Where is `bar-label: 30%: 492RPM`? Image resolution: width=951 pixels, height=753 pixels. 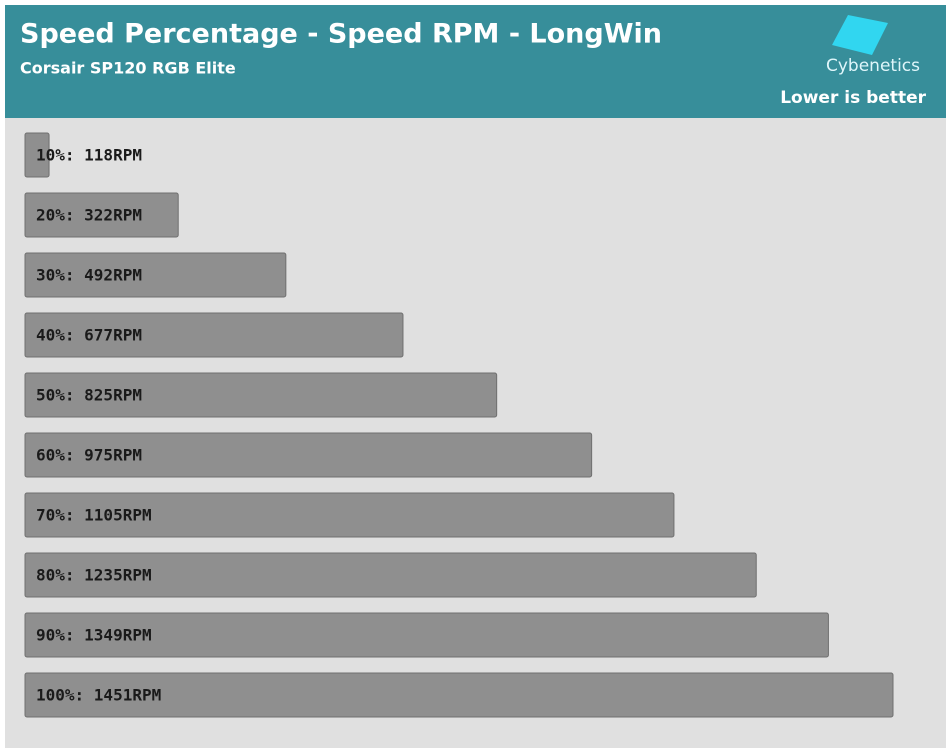
bar-label: 30%: 492RPM is located at coordinates (89, 275).